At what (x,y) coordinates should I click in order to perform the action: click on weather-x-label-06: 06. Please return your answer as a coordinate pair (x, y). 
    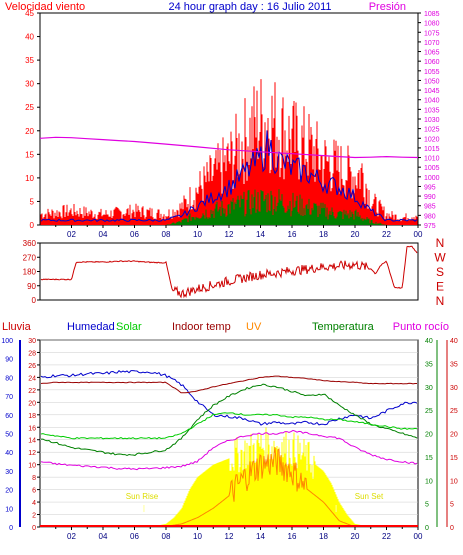
    Looking at the image, I should click on (134, 536).